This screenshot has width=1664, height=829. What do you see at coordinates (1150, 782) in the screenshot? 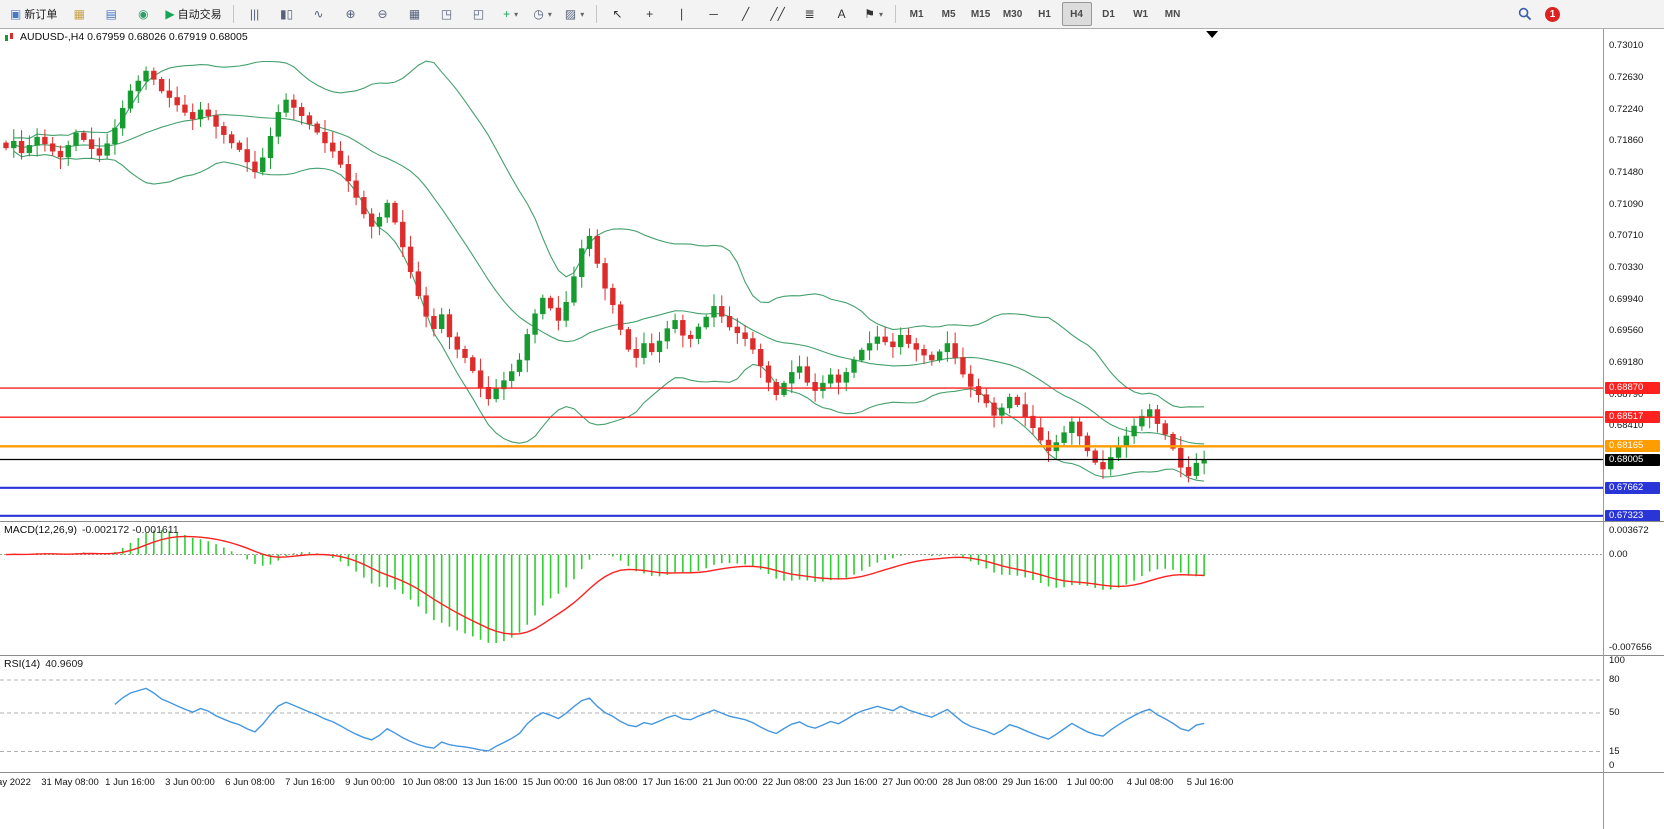
I see `time-tick-label: 4 Jul 08:00` at bounding box center [1150, 782].